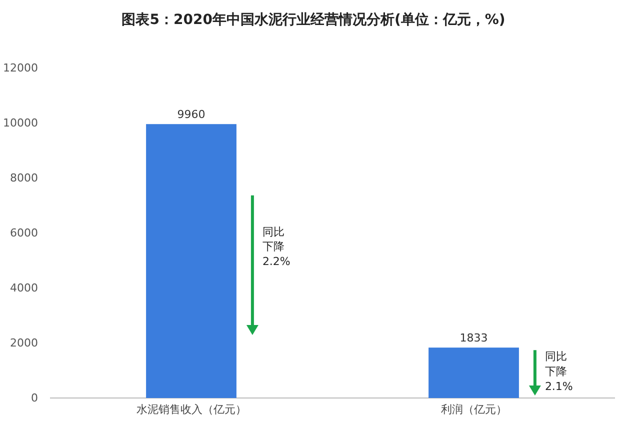 The height and width of the screenshot is (433, 627). What do you see at coordinates (191, 409) in the screenshot?
I see `x-tick-label: 水泥销售收入（亿元）` at bounding box center [191, 409].